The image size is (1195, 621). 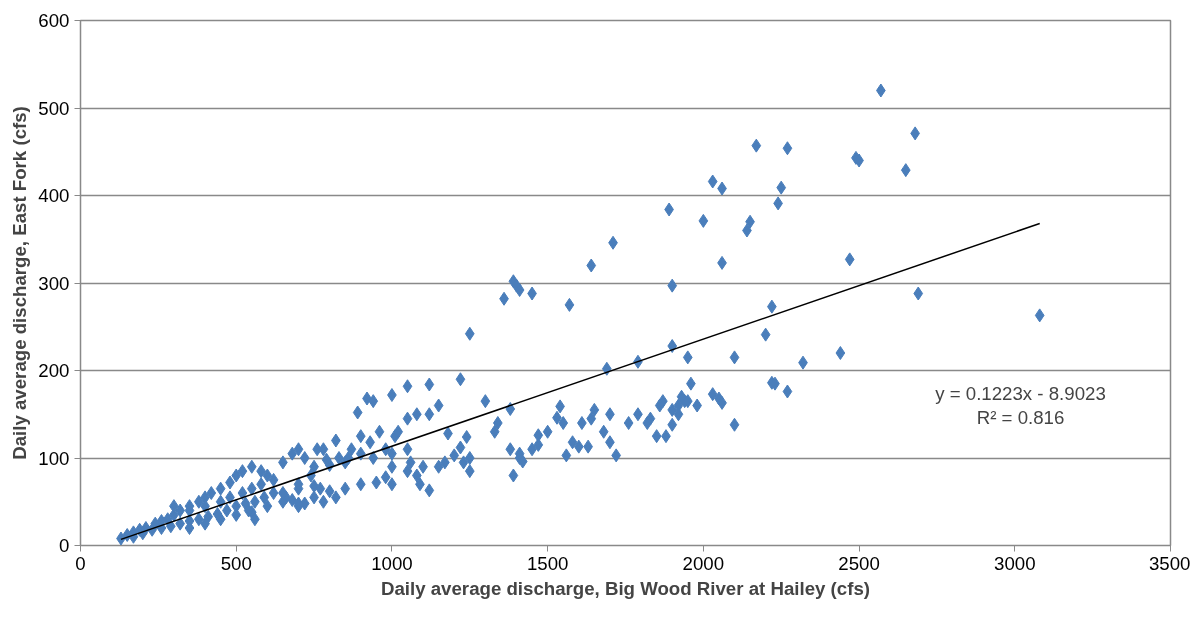 I want to click on y-tick-label: 500, so click(x=54, y=108).